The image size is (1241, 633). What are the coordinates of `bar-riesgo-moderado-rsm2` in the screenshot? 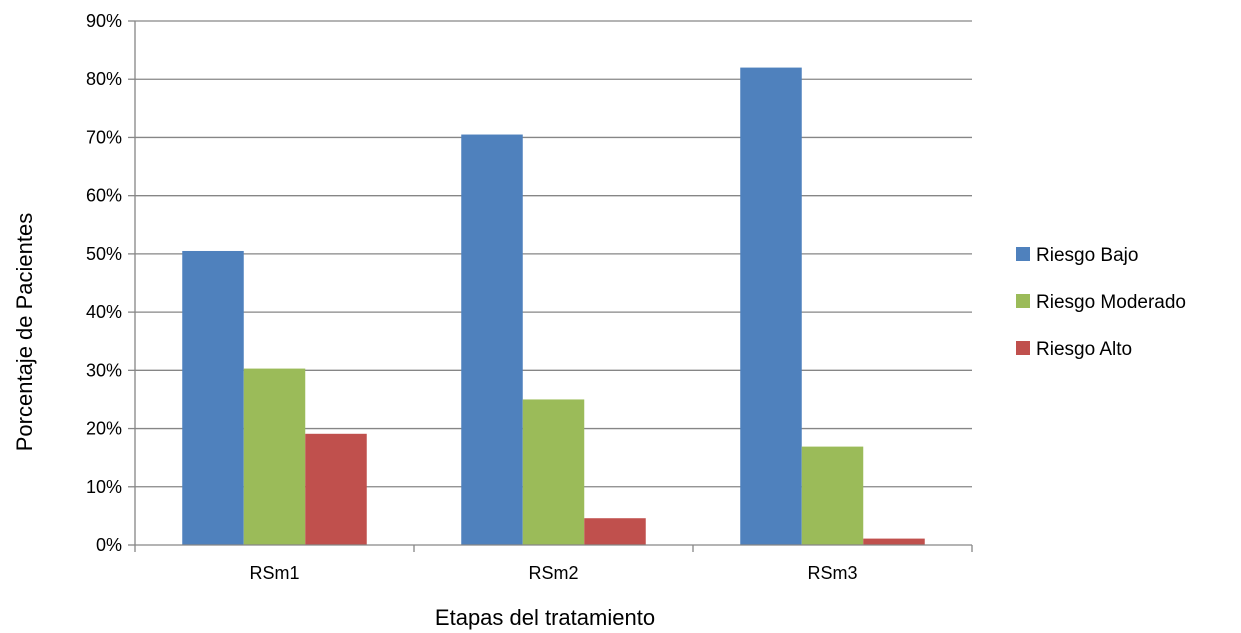 It's located at (553, 472).